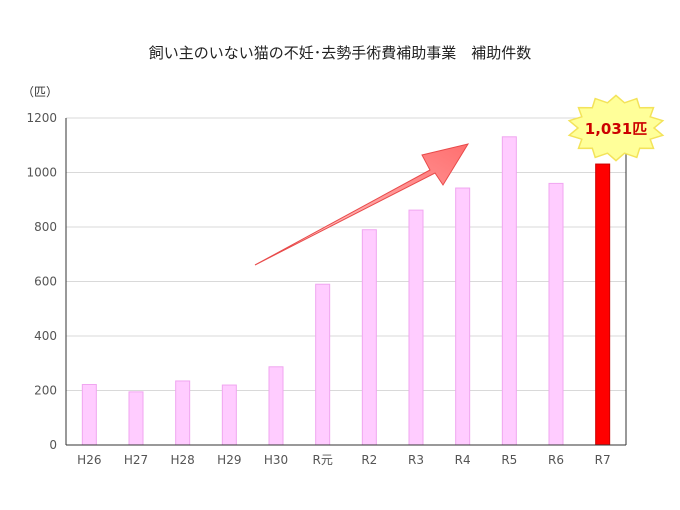 Image resolution: width=680 pixels, height=510 pixels. What do you see at coordinates (276, 460) in the screenshot?
I see `x-tick-label: H30` at bounding box center [276, 460].